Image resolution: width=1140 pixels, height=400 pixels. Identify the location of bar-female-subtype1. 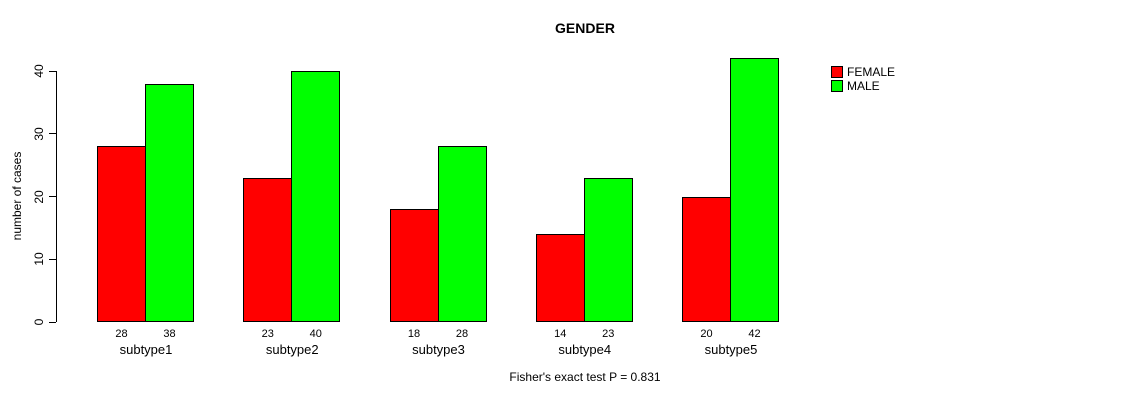
(121, 234).